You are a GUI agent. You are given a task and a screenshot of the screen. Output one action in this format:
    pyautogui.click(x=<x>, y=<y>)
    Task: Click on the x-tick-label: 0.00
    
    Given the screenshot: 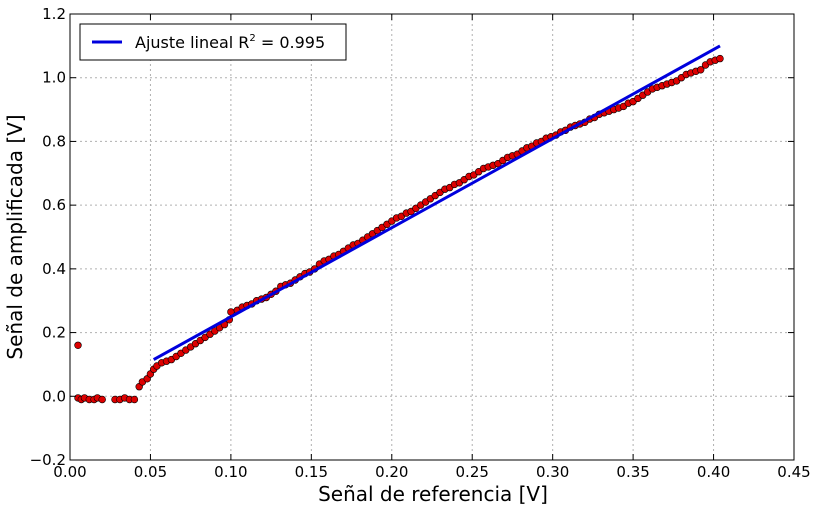 What is the action you would take?
    pyautogui.click(x=69, y=472)
    